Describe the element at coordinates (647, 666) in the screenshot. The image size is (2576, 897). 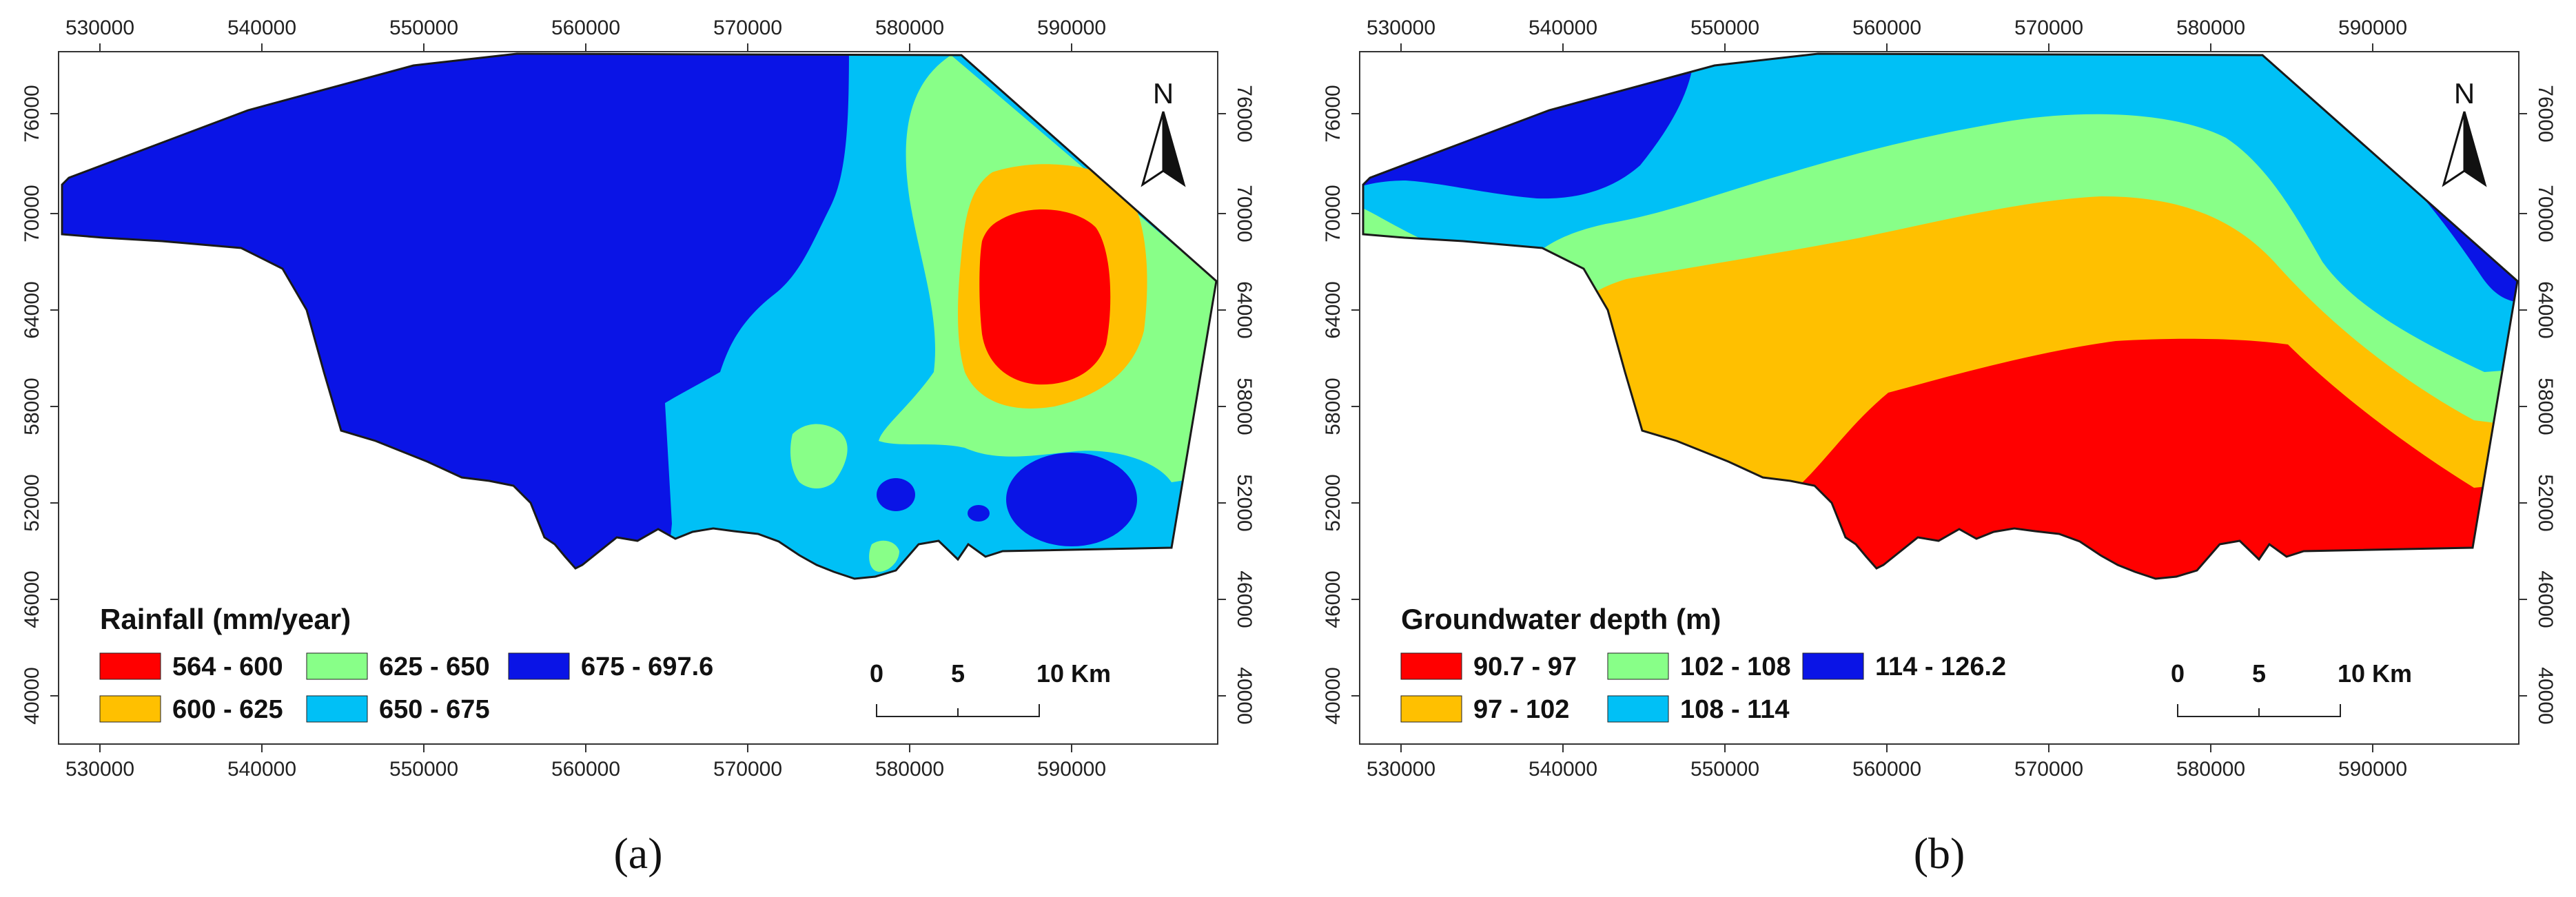
I see `legend-label: 675 - 697.6` at that location.